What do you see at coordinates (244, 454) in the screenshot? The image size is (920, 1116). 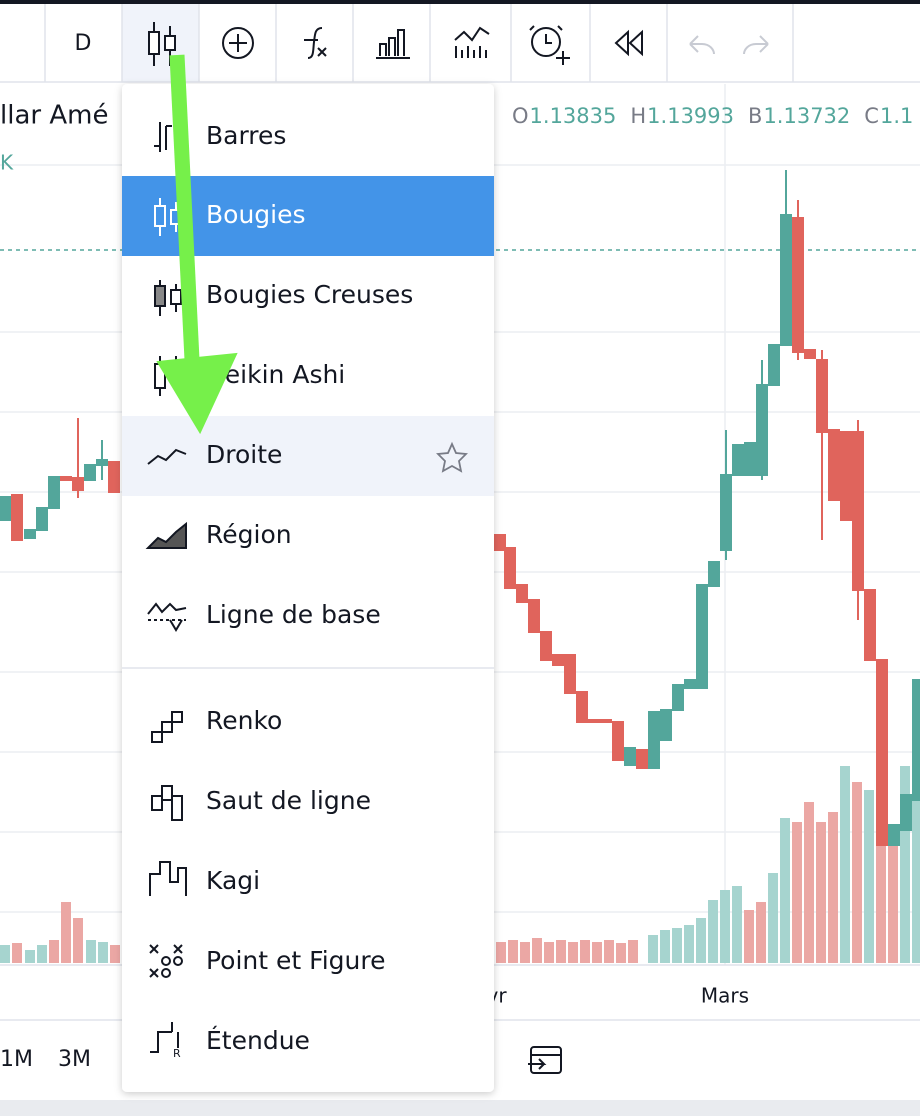 I see `menu-item: Droite` at bounding box center [244, 454].